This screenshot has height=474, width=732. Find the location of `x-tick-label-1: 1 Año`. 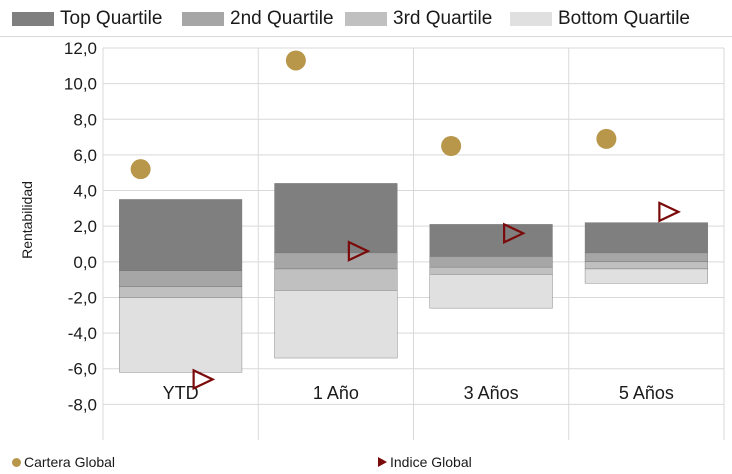

x-tick-label-1: 1 Año is located at coordinates (336, 393).